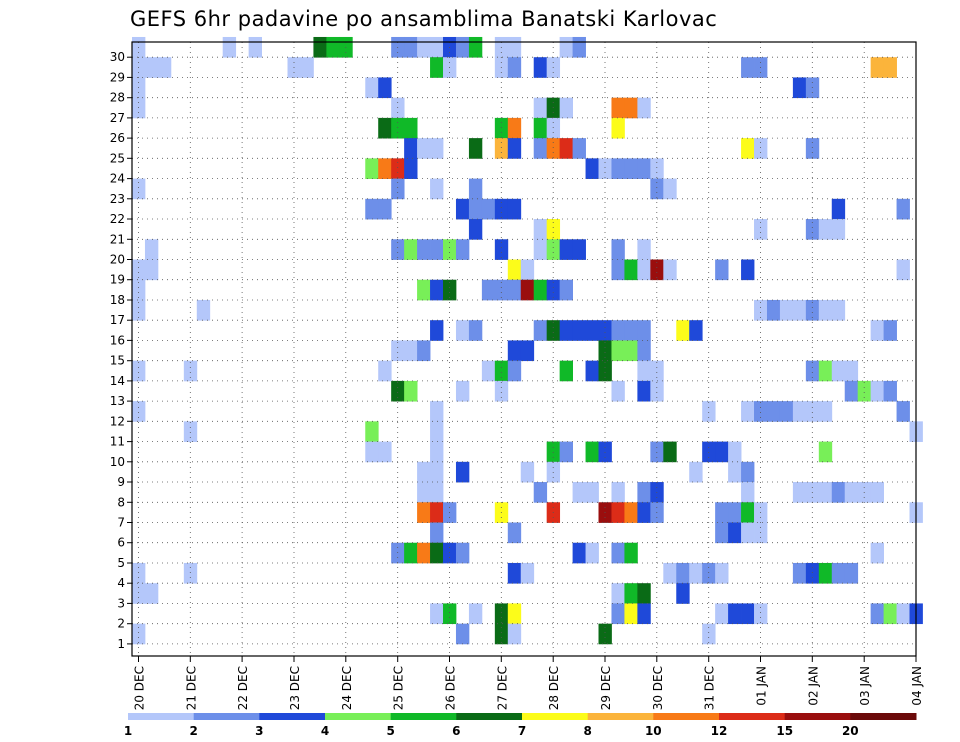  What do you see at coordinates (121, 482) in the screenshot?
I see `y-tick-label: 9` at bounding box center [121, 482].